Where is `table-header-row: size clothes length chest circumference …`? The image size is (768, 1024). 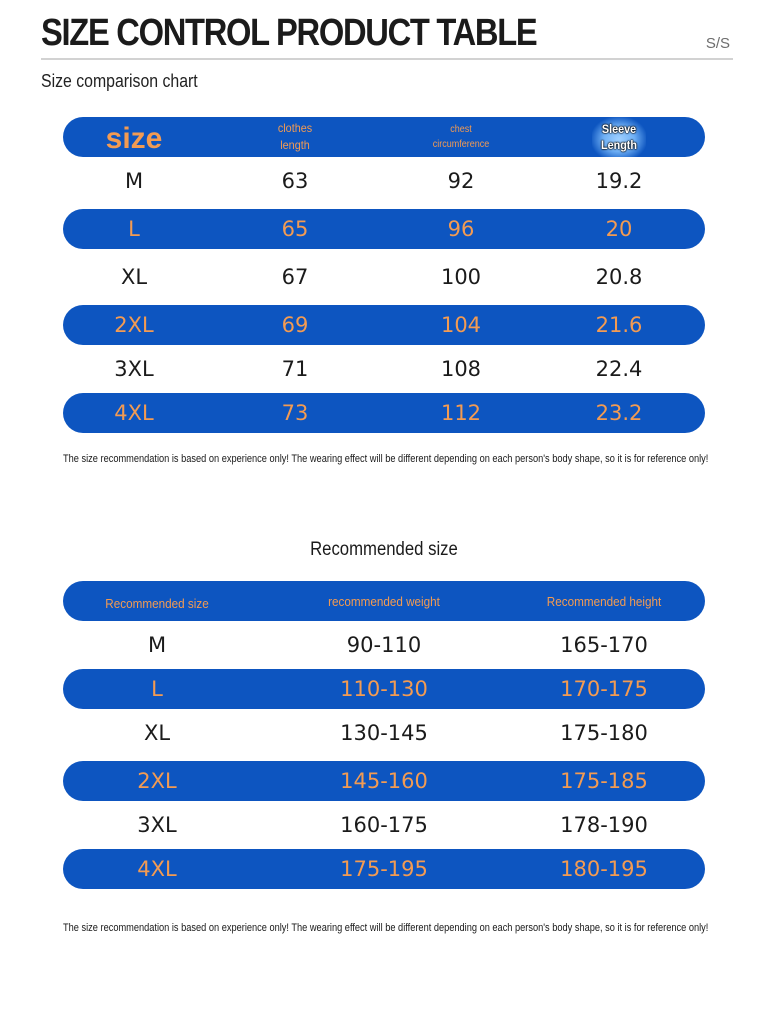 table-header-row: size clothes length chest circumference … is located at coordinates (384, 137).